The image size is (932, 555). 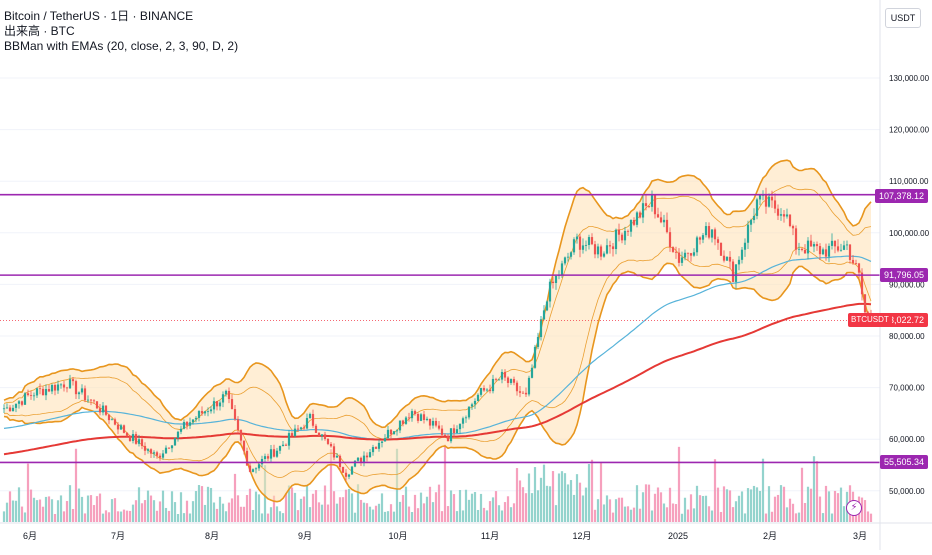 I want to click on volume-legend: 出来高 · BTC, so click(x=39, y=31).